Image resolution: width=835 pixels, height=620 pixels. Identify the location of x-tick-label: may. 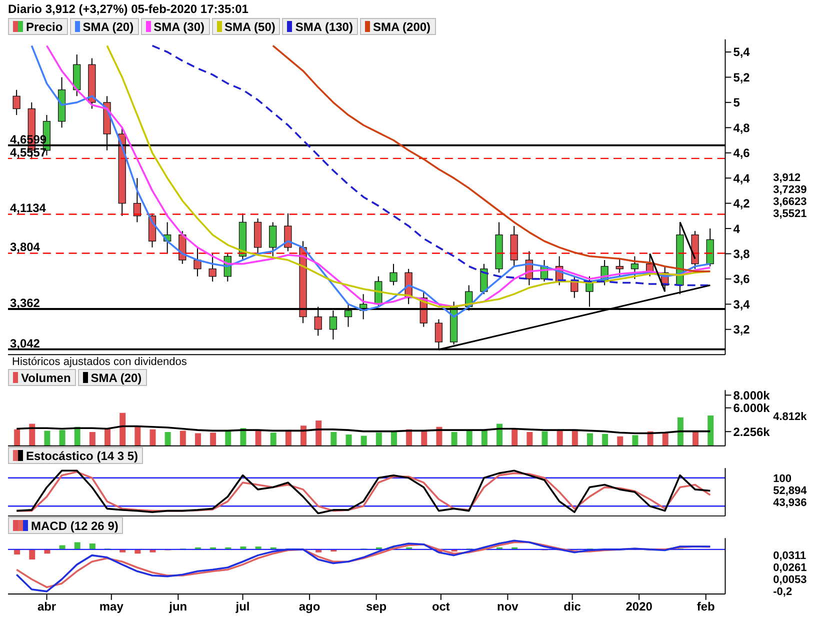
(111, 606).